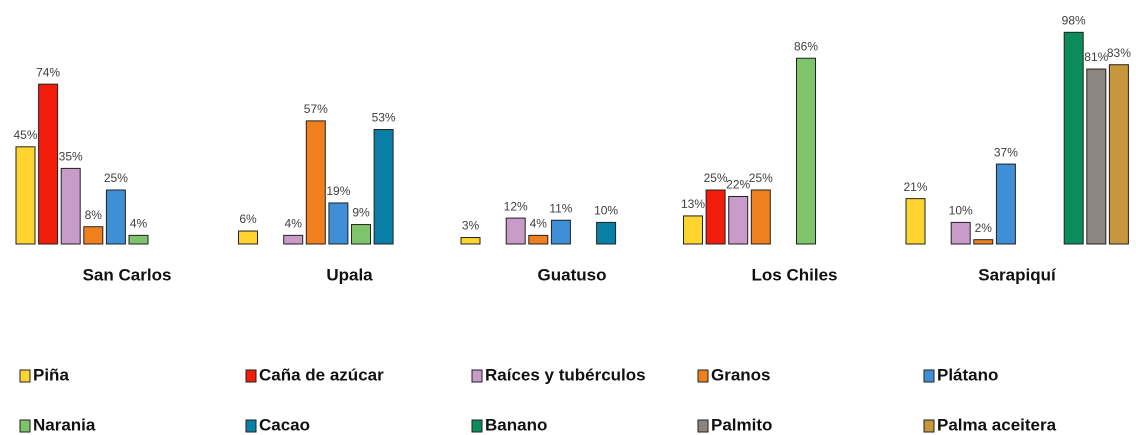 This screenshot has width=1136, height=435. What do you see at coordinates (349, 274) in the screenshot?
I see `x-tick-label: Upala` at bounding box center [349, 274].